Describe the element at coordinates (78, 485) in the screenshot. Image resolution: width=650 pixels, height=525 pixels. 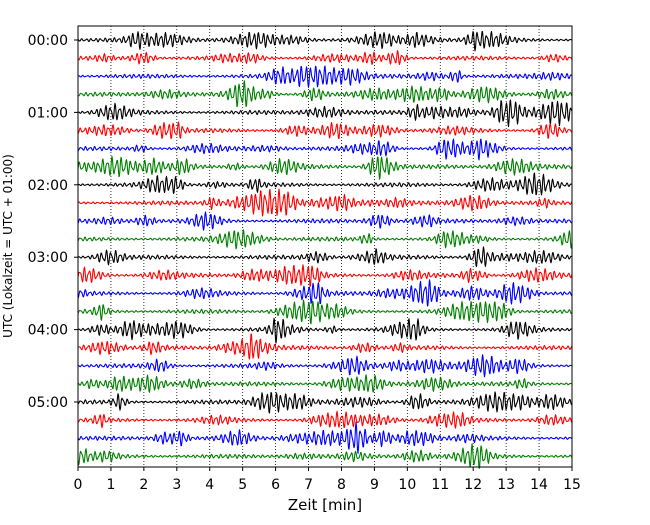
I see `x-tick-label: 0` at that location.